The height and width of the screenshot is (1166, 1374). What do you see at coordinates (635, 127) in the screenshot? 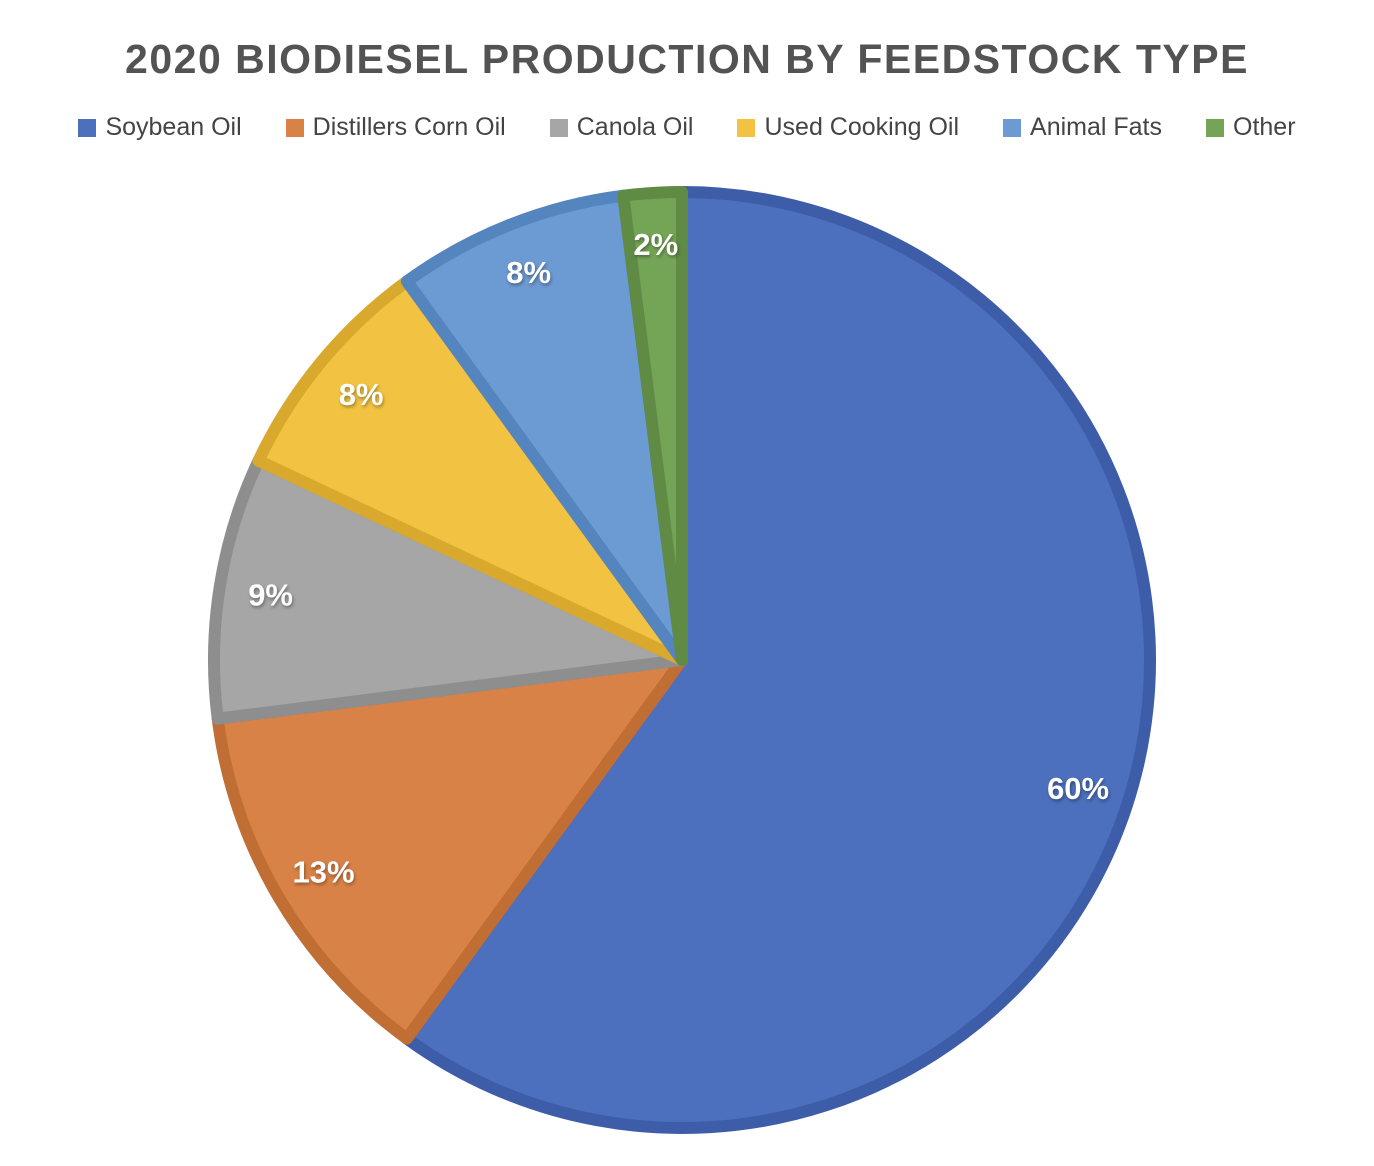
I see `legend-label: Canola Oil` at bounding box center [635, 127].